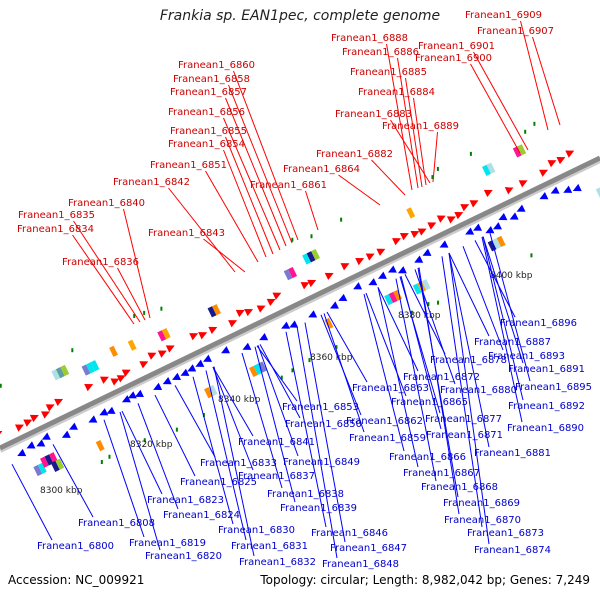 The width and height of the screenshot is (600, 600). What do you see at coordinates (384, 421) in the screenshot?
I see `bottom-strand-gene-label: Franean1_6862` at bounding box center [384, 421].